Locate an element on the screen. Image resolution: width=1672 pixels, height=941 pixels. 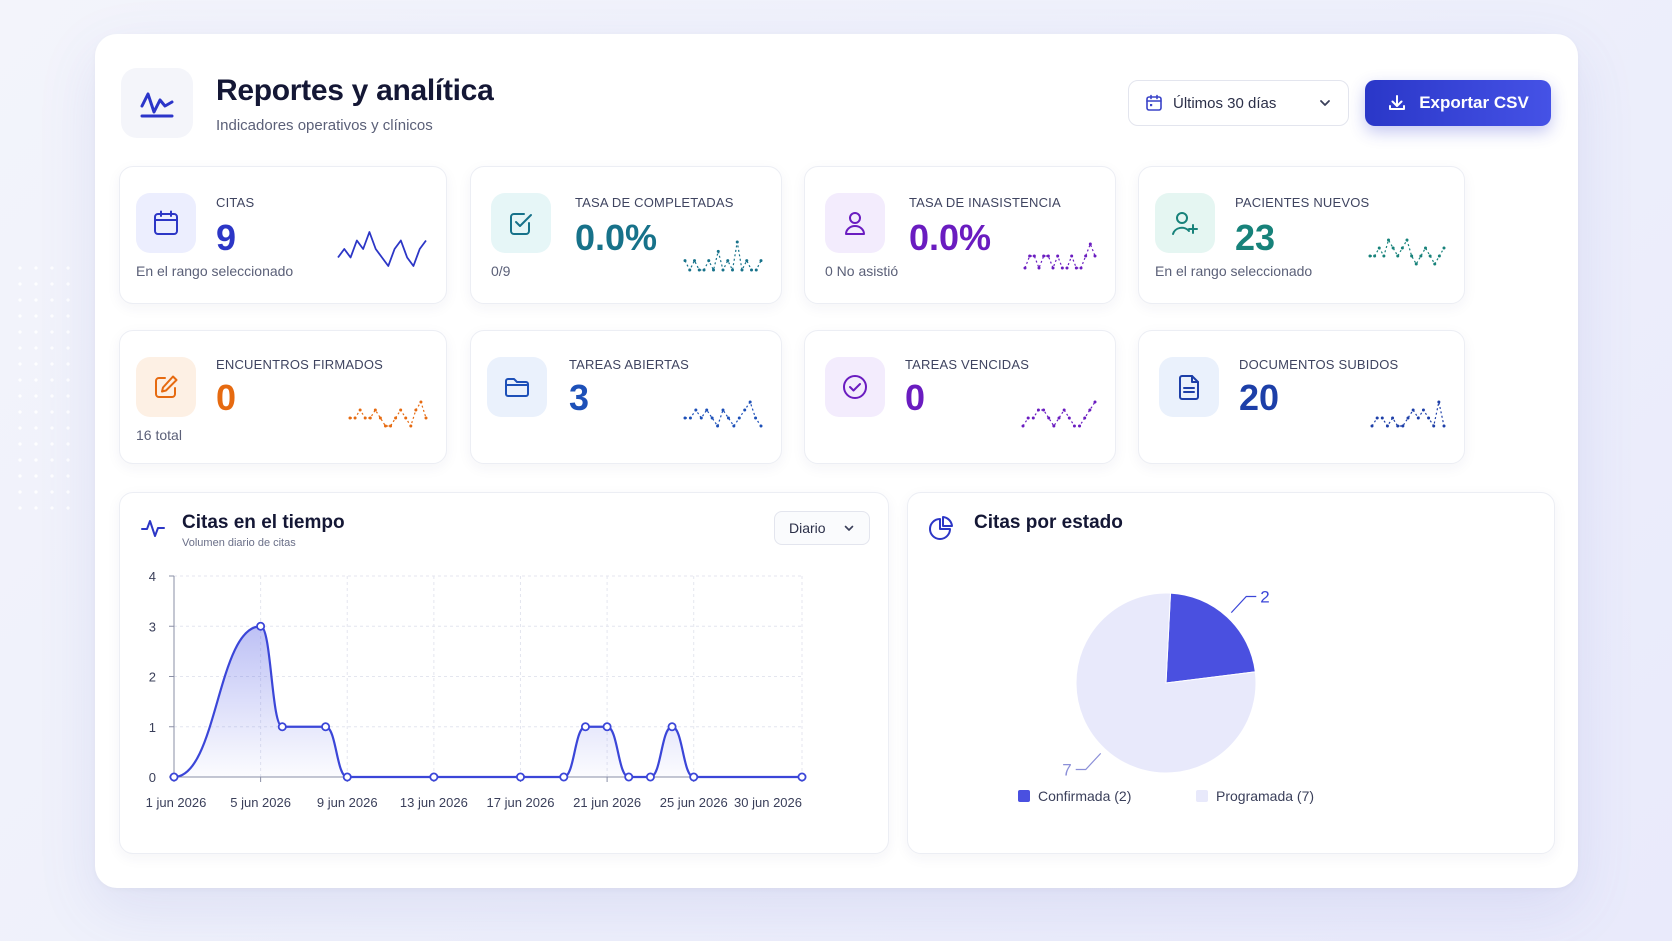
slice-label: 7 is located at coordinates (1066, 769).